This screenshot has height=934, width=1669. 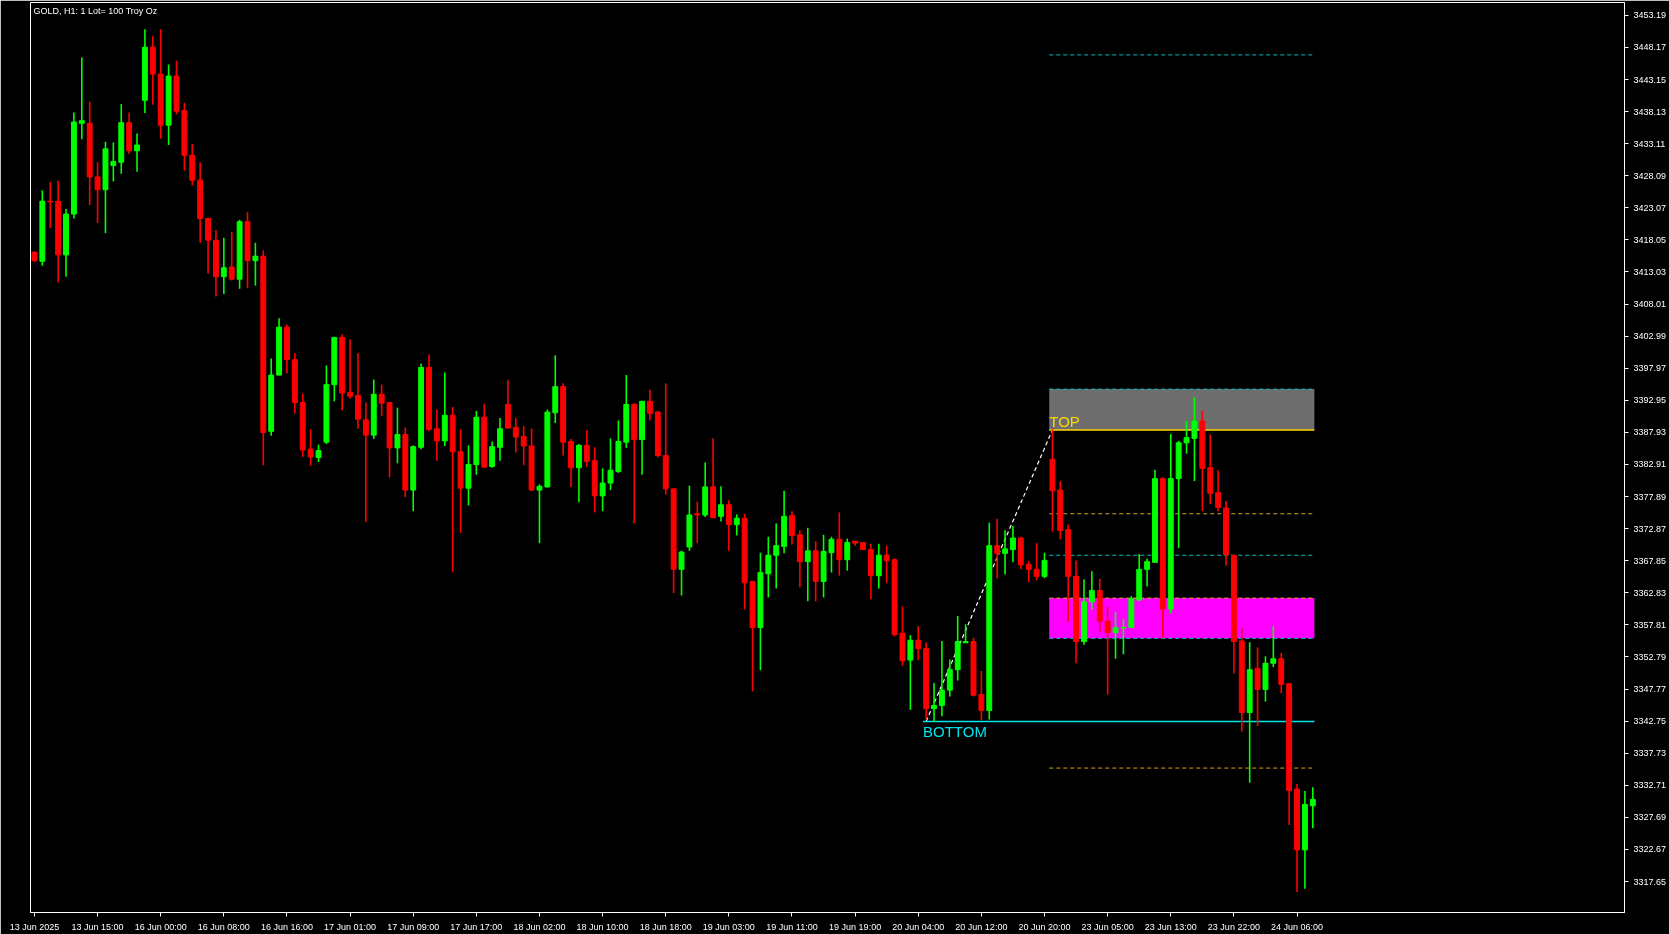 What do you see at coordinates (1650, 624) in the screenshot?
I see `y-tick-label: 3357.81` at bounding box center [1650, 624].